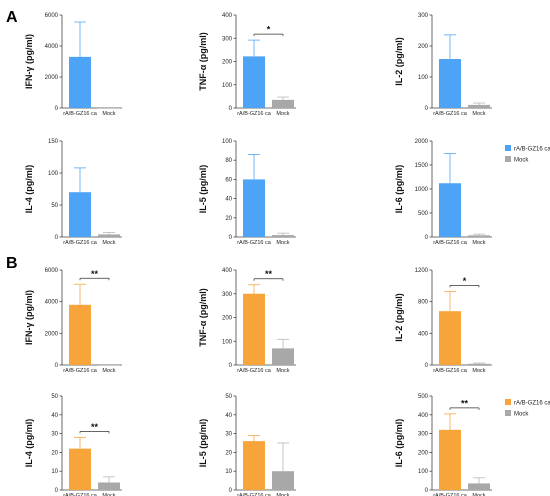 The image size is (550, 496). What do you see at coordinates (203, 443) in the screenshot?
I see `y-axis-label: IL-5 (pg/ml)` at bounding box center [203, 443].